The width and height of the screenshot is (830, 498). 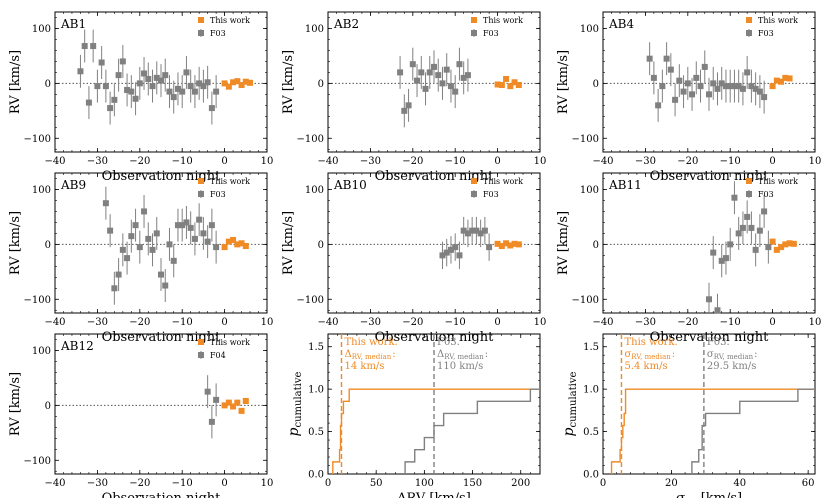 What do you see at coordinates (350, 185) in the screenshot?
I see `panel-label: AB10` at bounding box center [350, 185].